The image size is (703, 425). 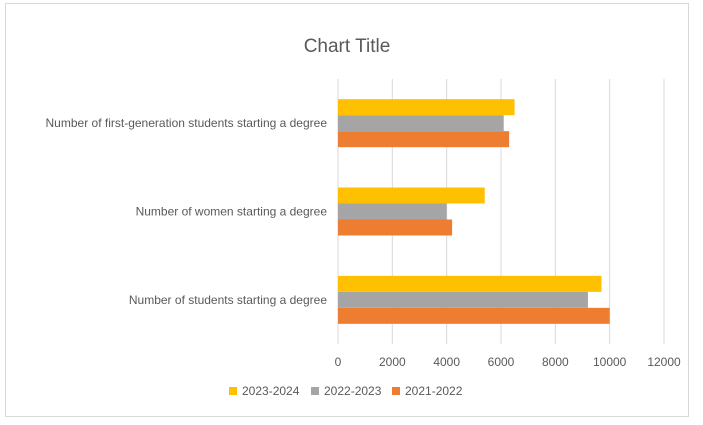 I want to click on legend: 2023-2024 2022-2023 2021-2022, so click(x=346, y=391).